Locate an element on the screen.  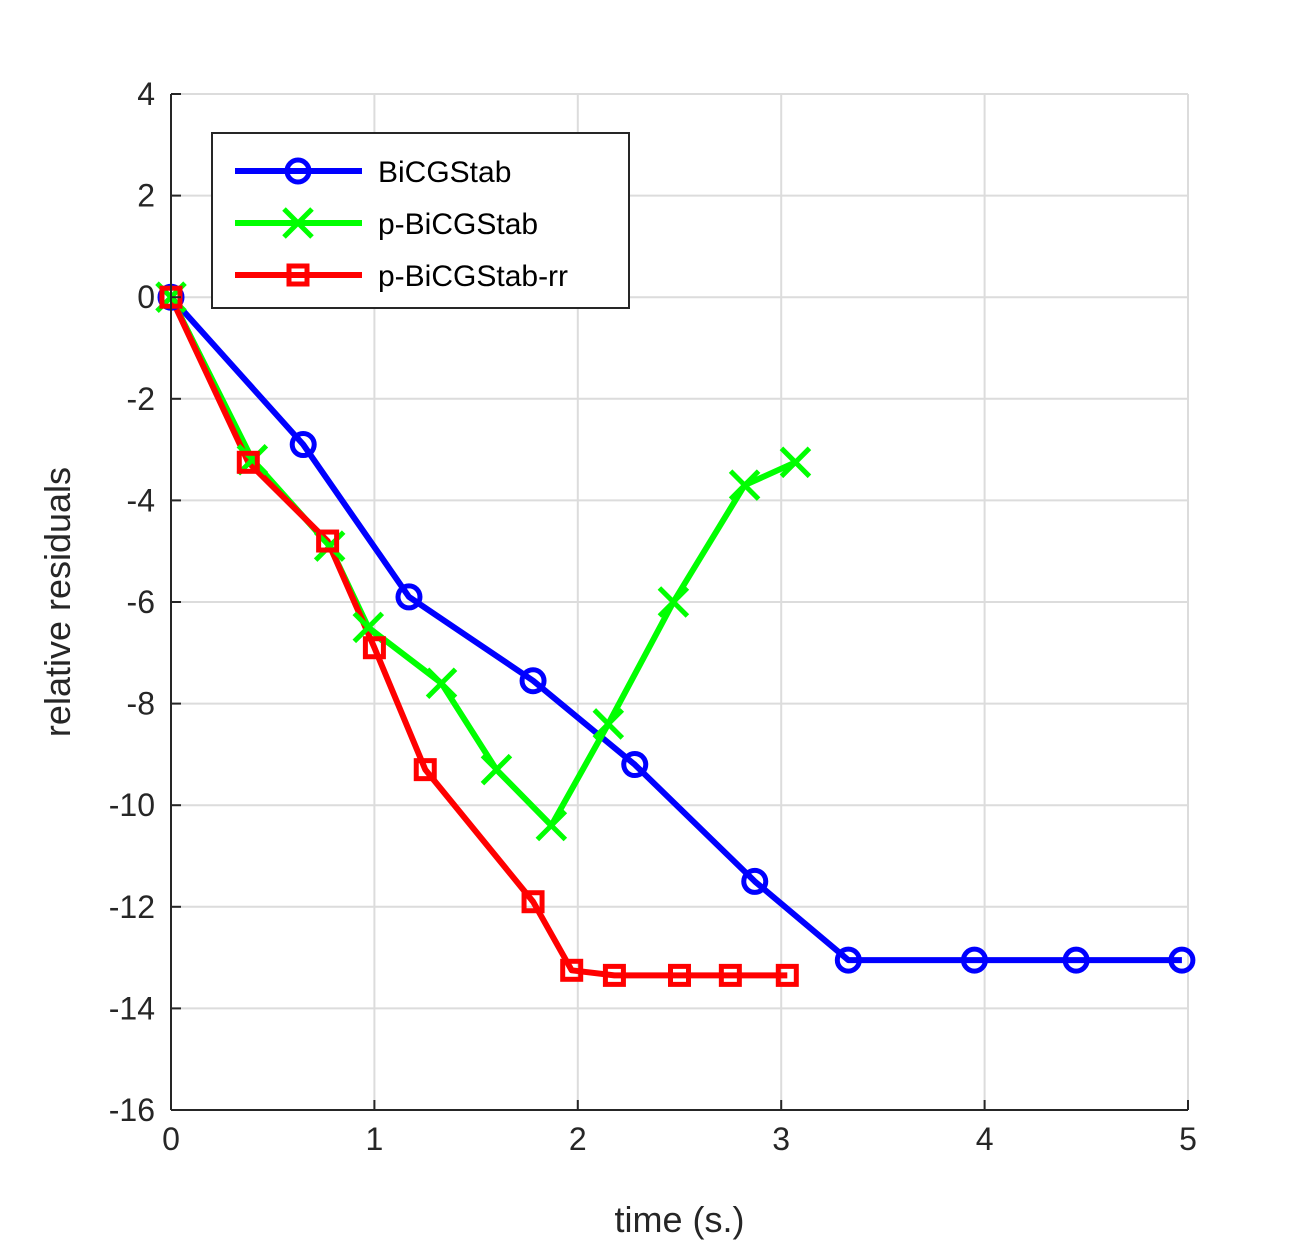
x-tick-label: 2 is located at coordinates (578, 1139).